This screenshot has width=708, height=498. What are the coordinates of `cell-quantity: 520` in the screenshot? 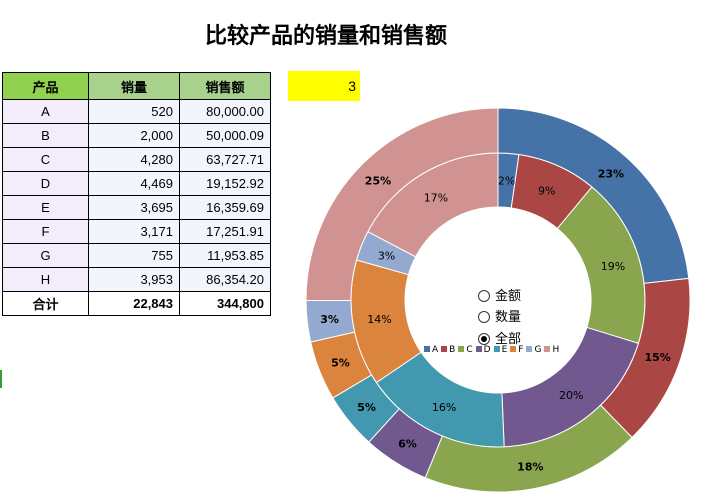 It's located at (134, 111).